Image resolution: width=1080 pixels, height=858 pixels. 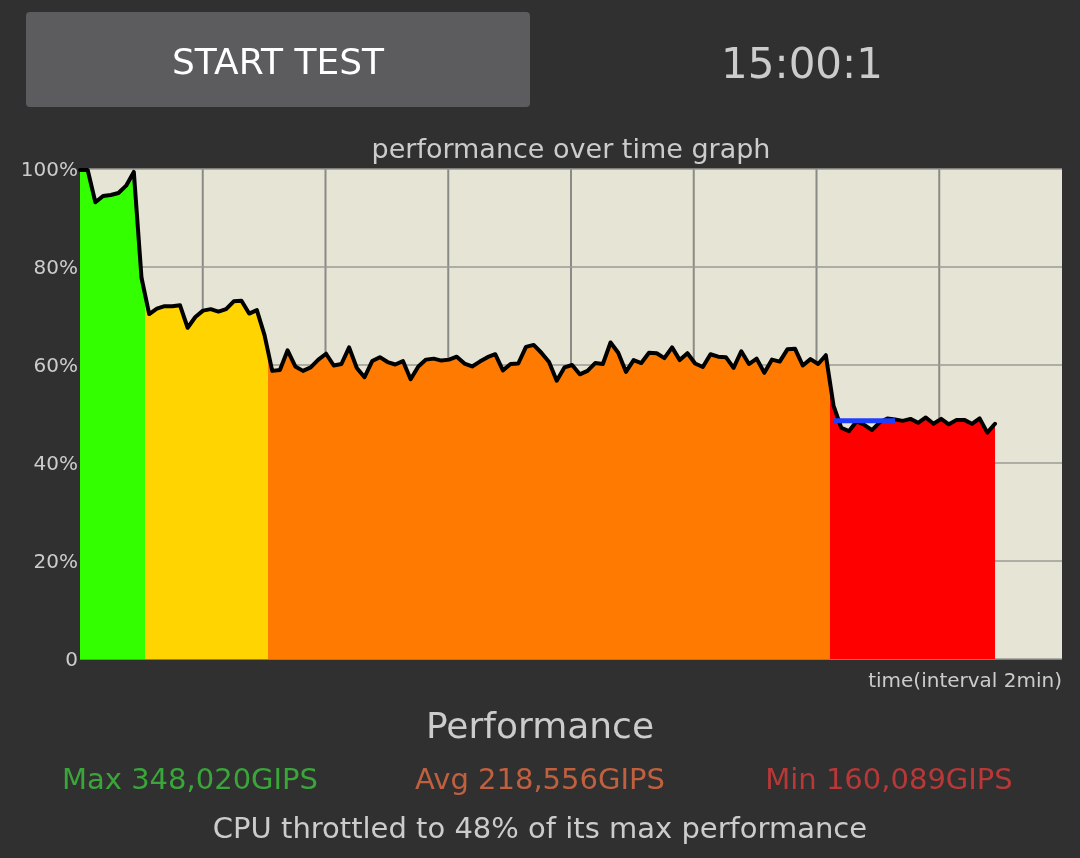 What do you see at coordinates (540, 828) in the screenshot?
I see `text: CPU throttled to 48% of its max performance` at bounding box center [540, 828].